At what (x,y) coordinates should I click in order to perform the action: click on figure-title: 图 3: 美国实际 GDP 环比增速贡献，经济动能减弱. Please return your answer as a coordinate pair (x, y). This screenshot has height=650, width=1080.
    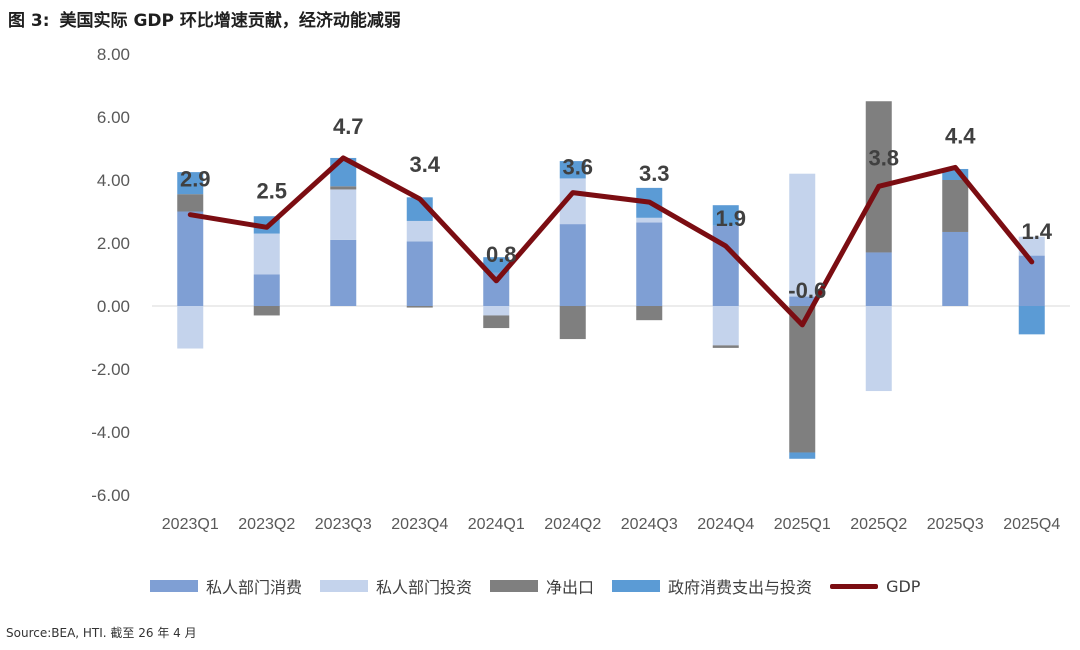
    Looking at the image, I should click on (204, 18).